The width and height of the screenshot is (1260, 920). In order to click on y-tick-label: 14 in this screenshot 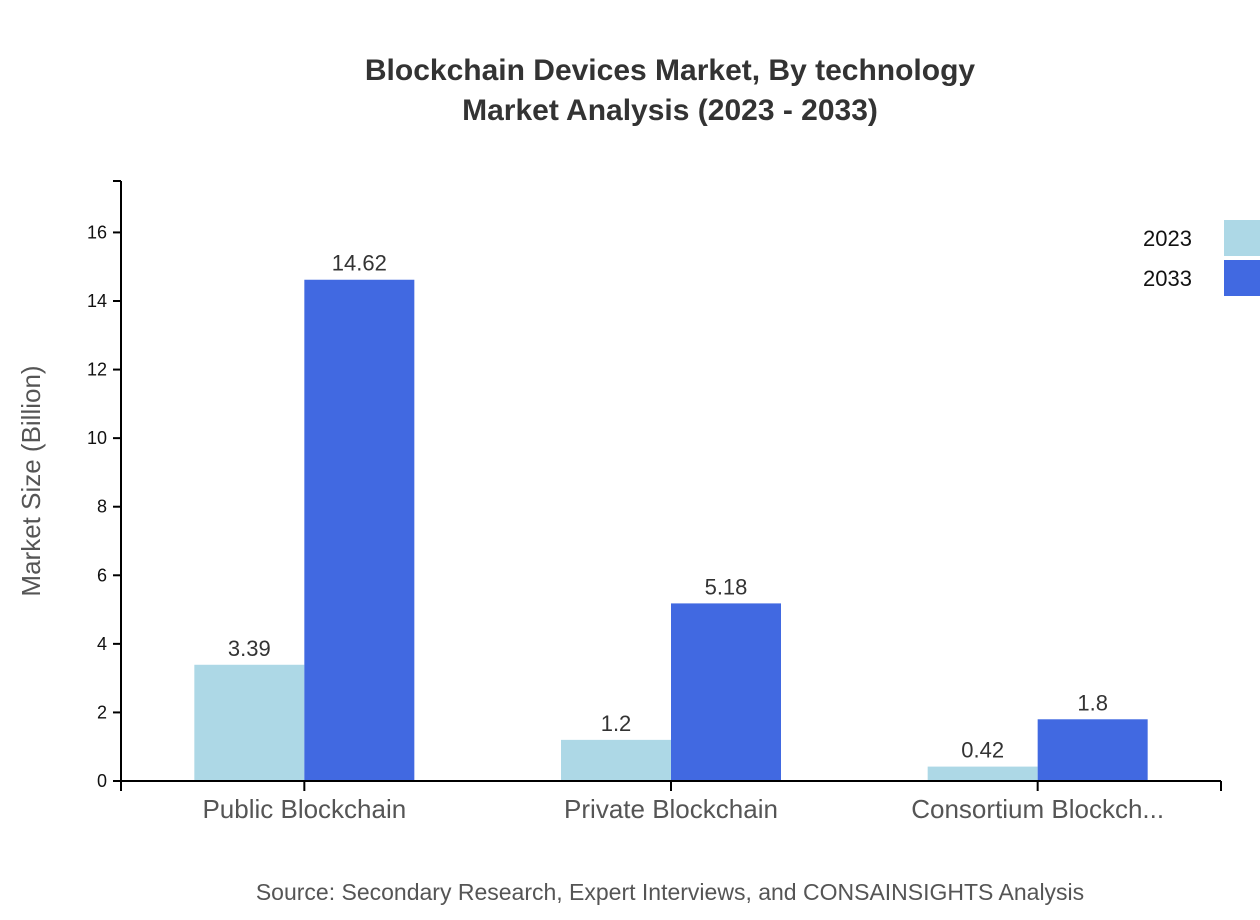, I will do `click(97, 301)`.